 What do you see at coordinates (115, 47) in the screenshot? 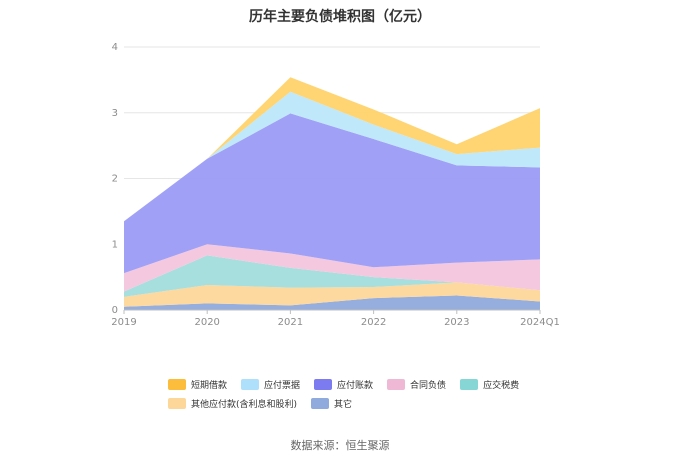
I see `y-tick-label: 4` at bounding box center [115, 47].